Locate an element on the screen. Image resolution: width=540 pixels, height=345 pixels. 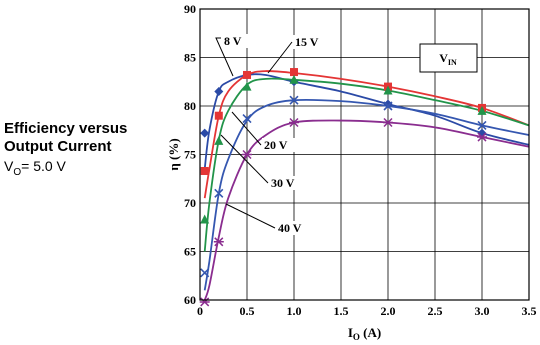
annotation-layer: 8 V 15 V 20 V 30 V 40 V is located at coordinates (271, 134).